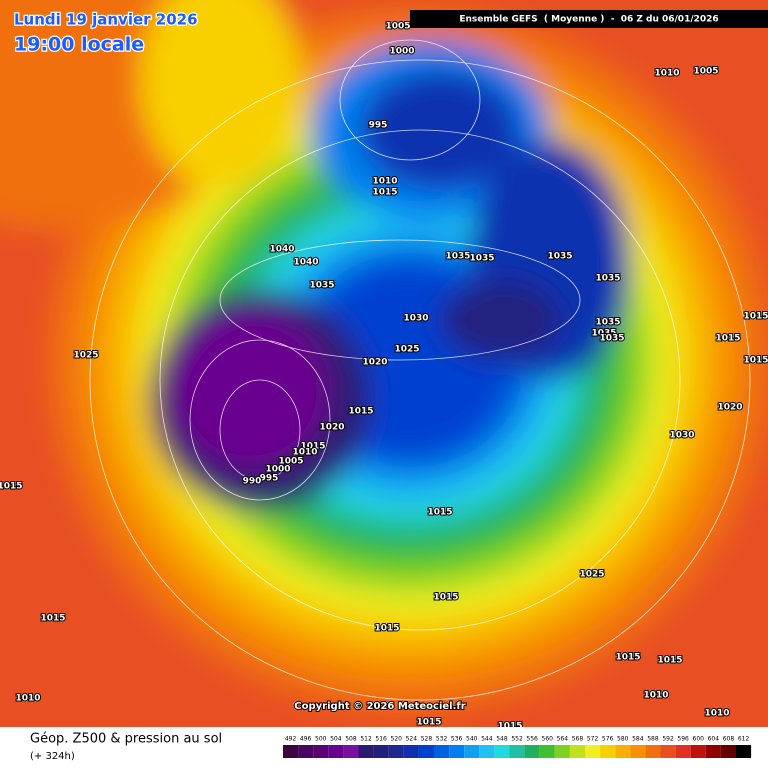 The image size is (768, 772). What do you see at coordinates (397, 739) in the screenshot?
I see `colorbar-label: 520` at bounding box center [397, 739].